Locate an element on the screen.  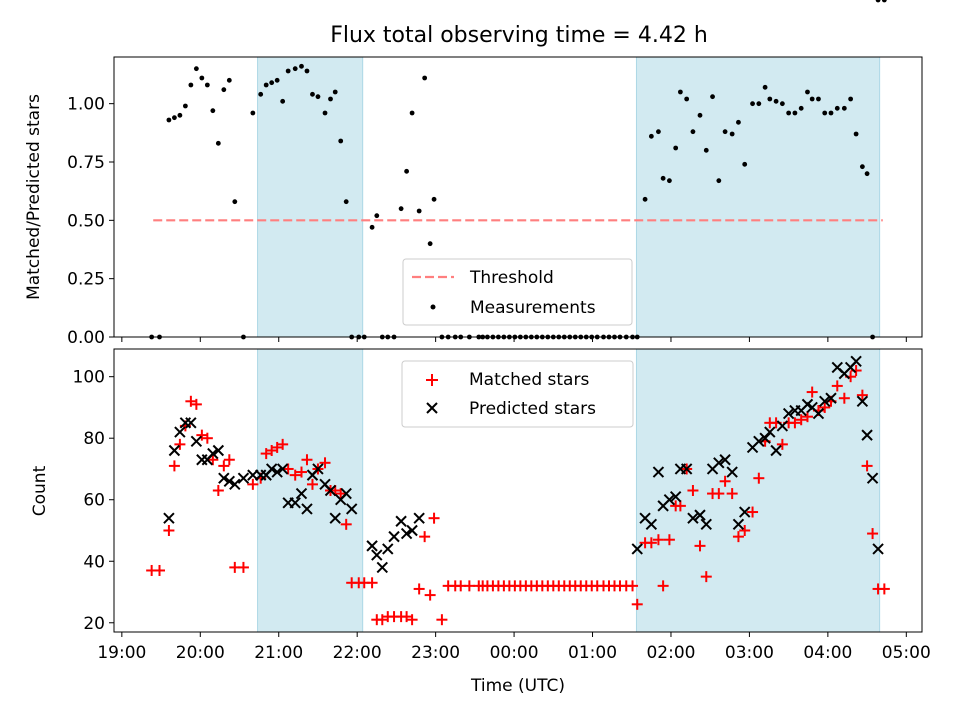
bottom-legend: Matched stars Predicted stars is located at coordinates (517, 394).